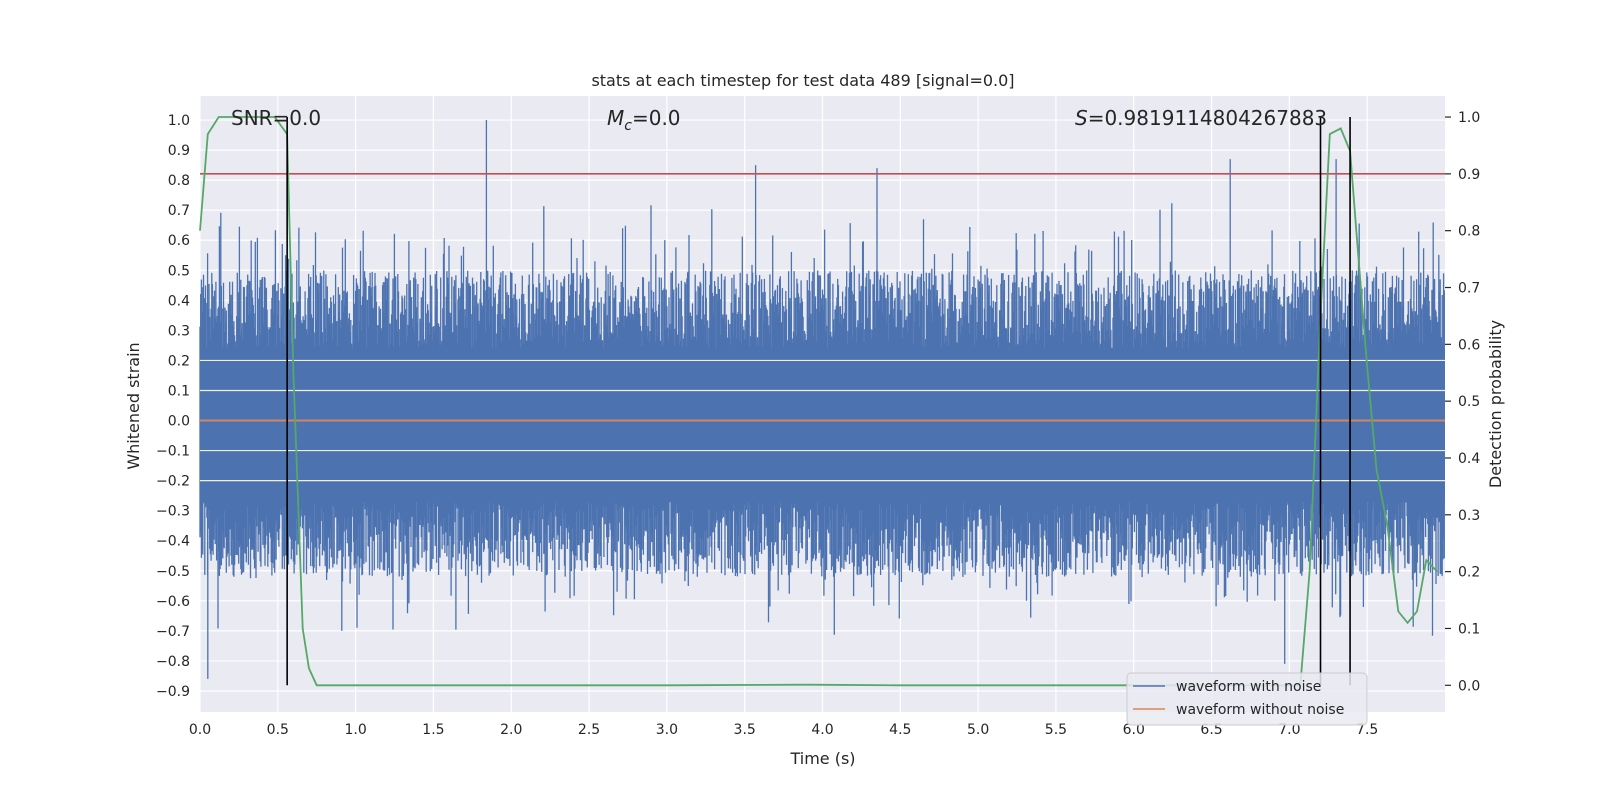 The width and height of the screenshot is (1600, 800). Describe the element at coordinates (1260, 710) in the screenshot. I see `legend-label-clean: waveform without noise` at that location.